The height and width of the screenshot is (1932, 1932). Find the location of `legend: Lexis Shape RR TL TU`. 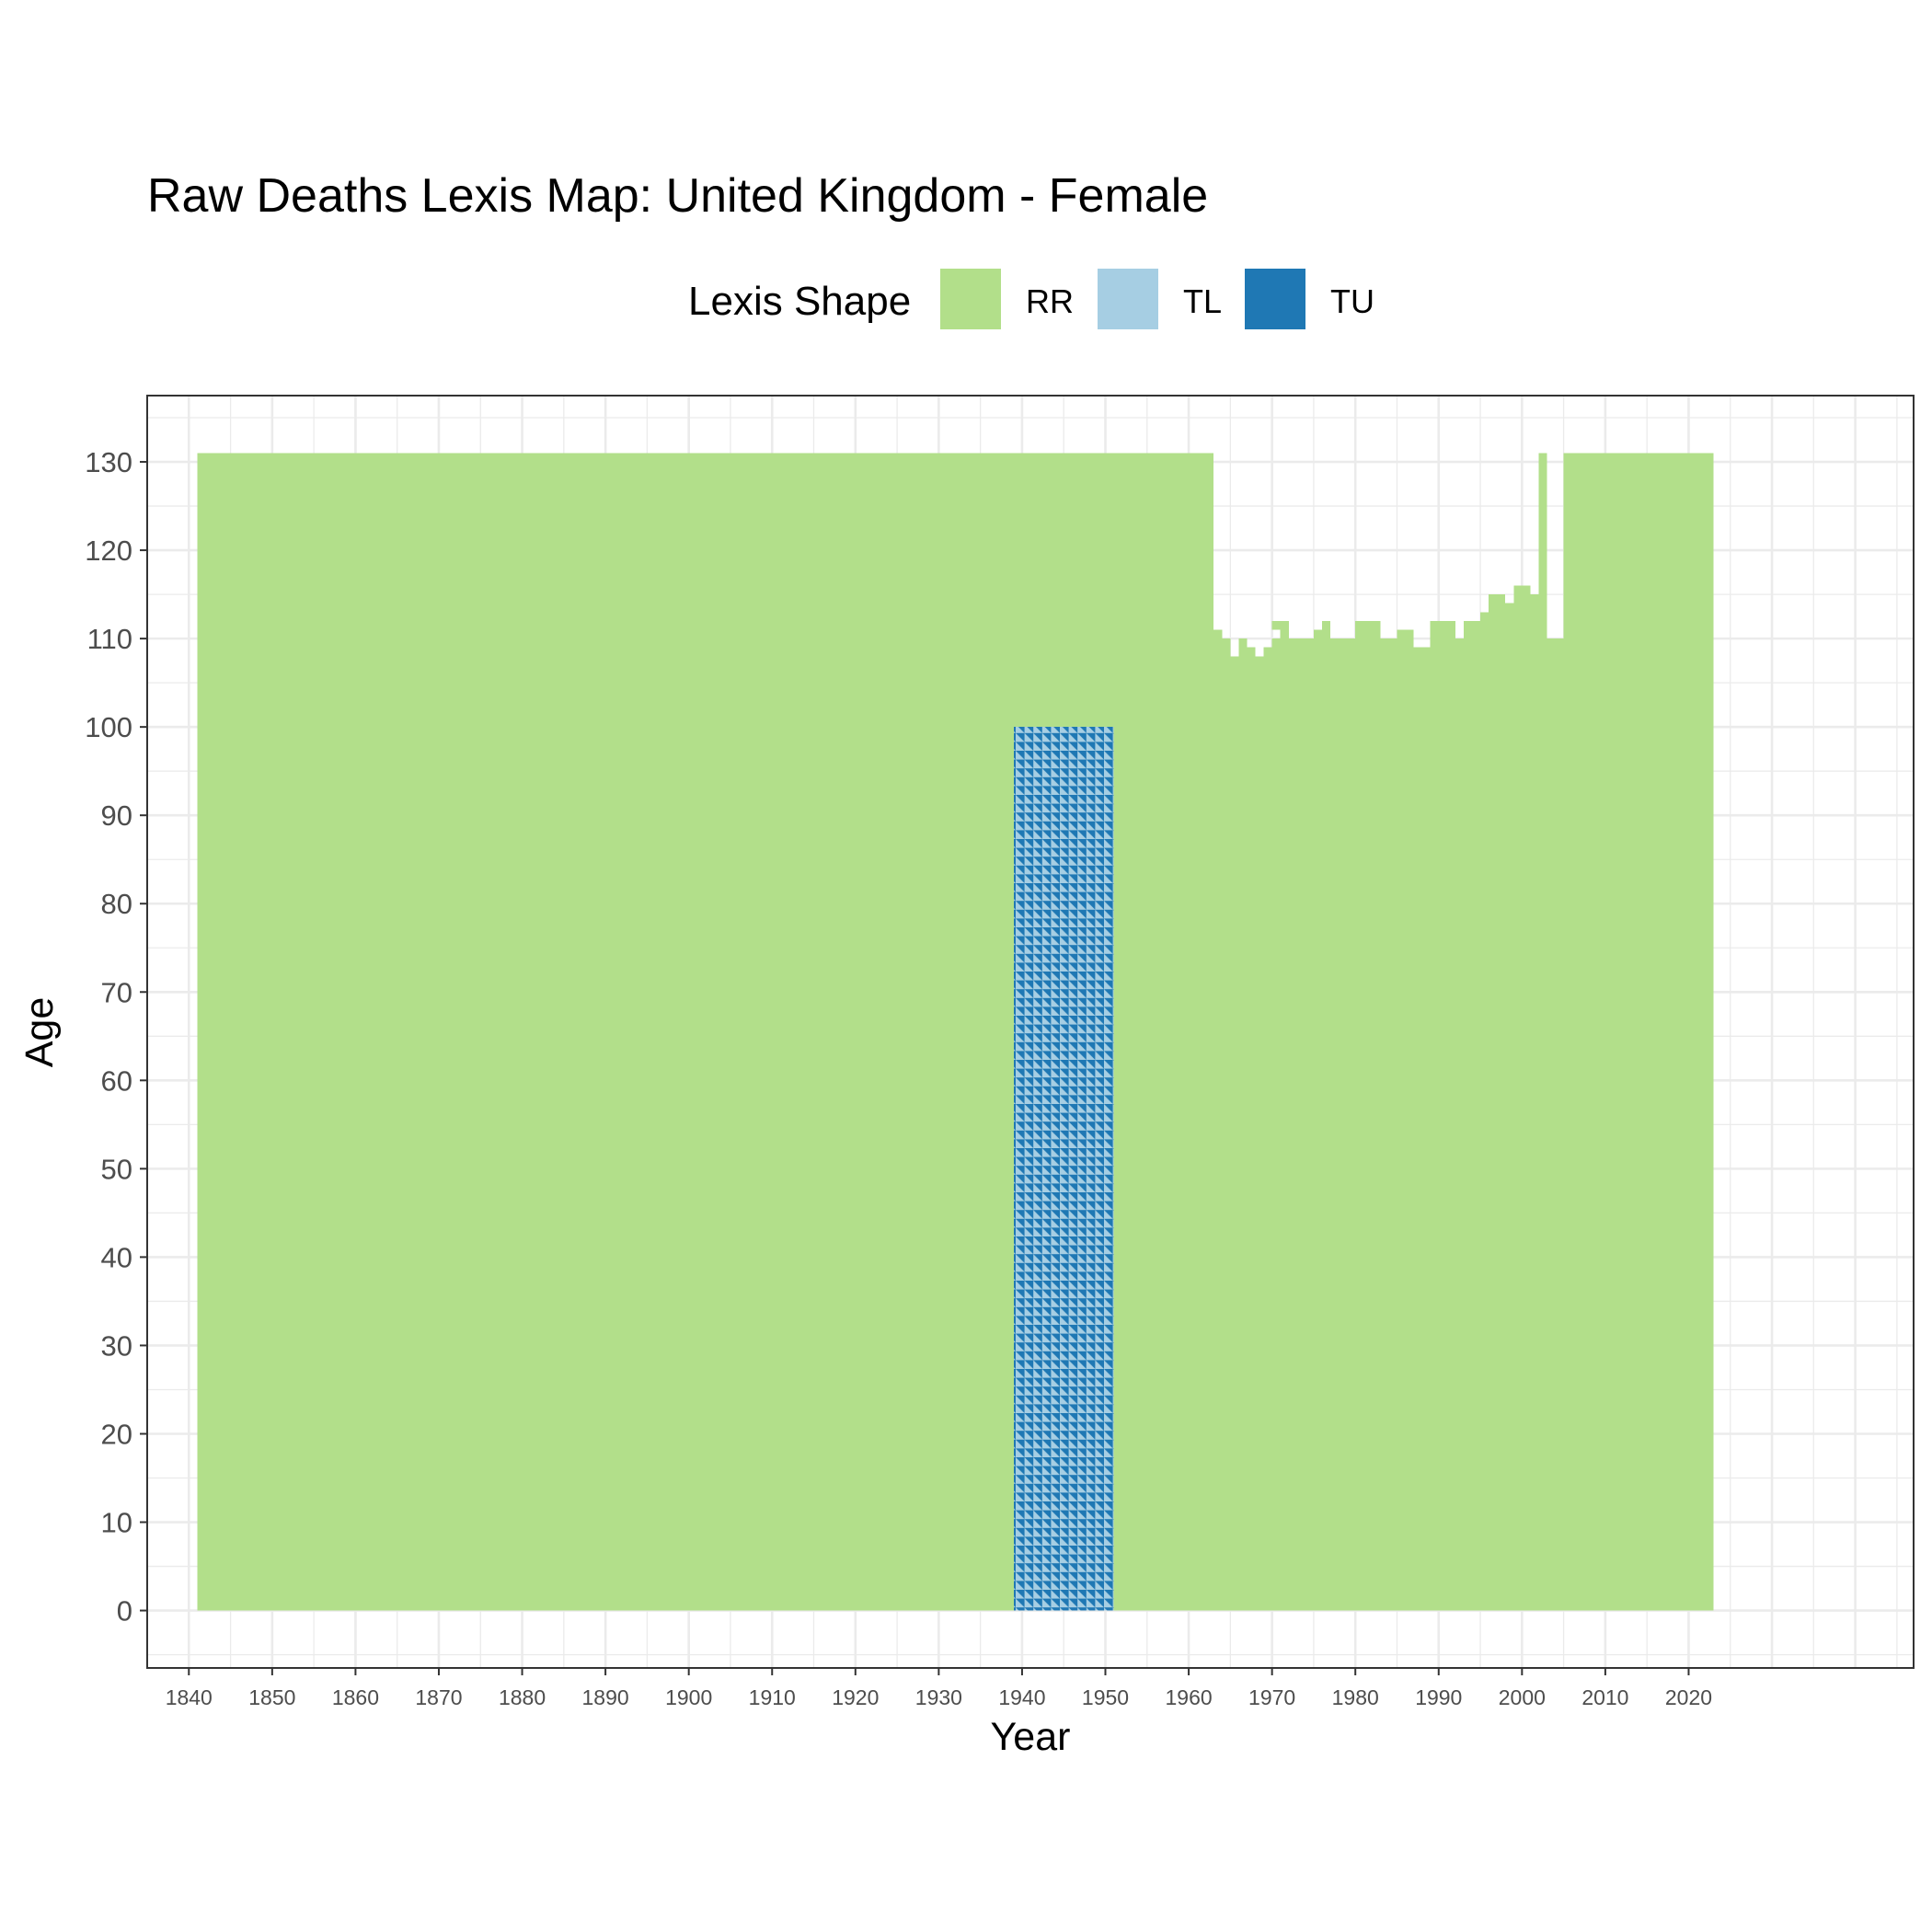

legend: Lexis Shape RR TL TU is located at coordinates (1031, 299).